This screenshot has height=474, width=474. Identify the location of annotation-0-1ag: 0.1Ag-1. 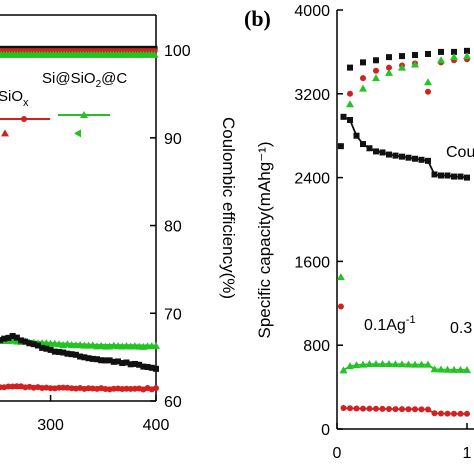
(390, 324).